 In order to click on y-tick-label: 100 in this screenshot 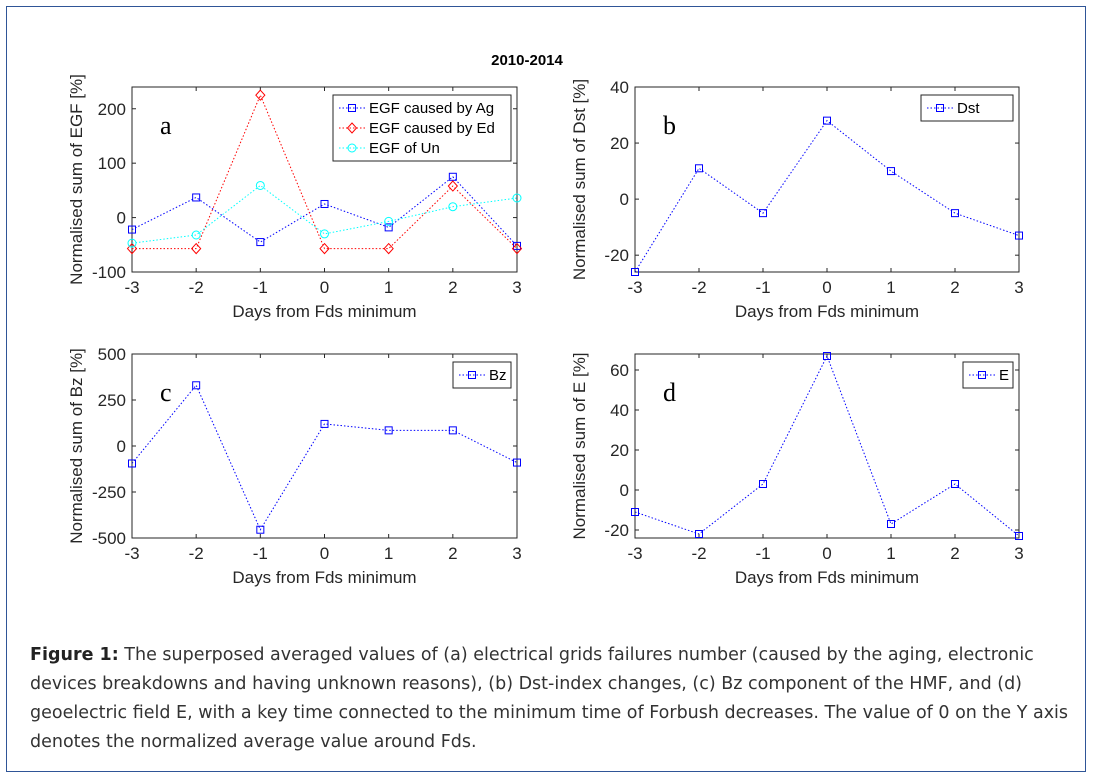, I will do `click(112, 163)`.